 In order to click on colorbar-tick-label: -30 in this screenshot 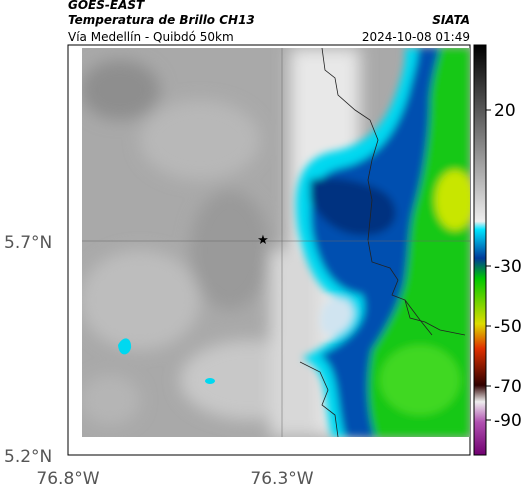, I will do `click(508, 267)`.